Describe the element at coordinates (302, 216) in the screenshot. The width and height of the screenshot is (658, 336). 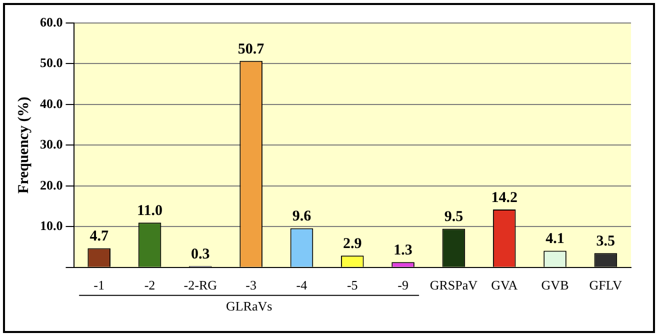
I see `data-label: 9.6` at that location.